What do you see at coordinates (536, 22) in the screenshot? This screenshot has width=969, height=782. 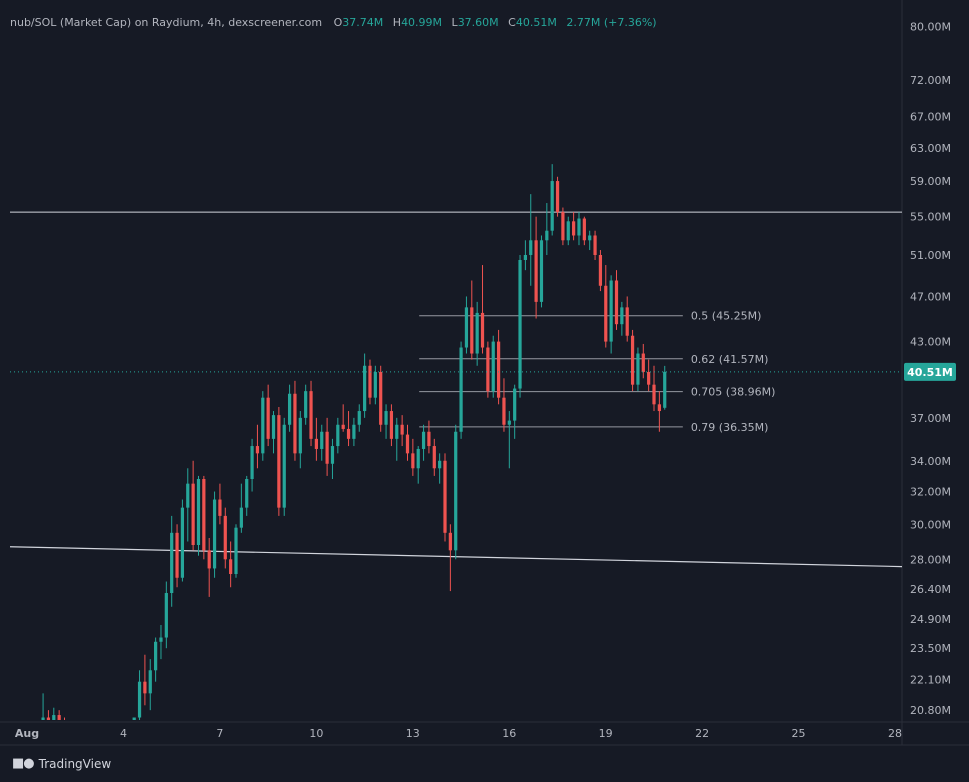 I see `close-value: 40.51M` at bounding box center [536, 22].